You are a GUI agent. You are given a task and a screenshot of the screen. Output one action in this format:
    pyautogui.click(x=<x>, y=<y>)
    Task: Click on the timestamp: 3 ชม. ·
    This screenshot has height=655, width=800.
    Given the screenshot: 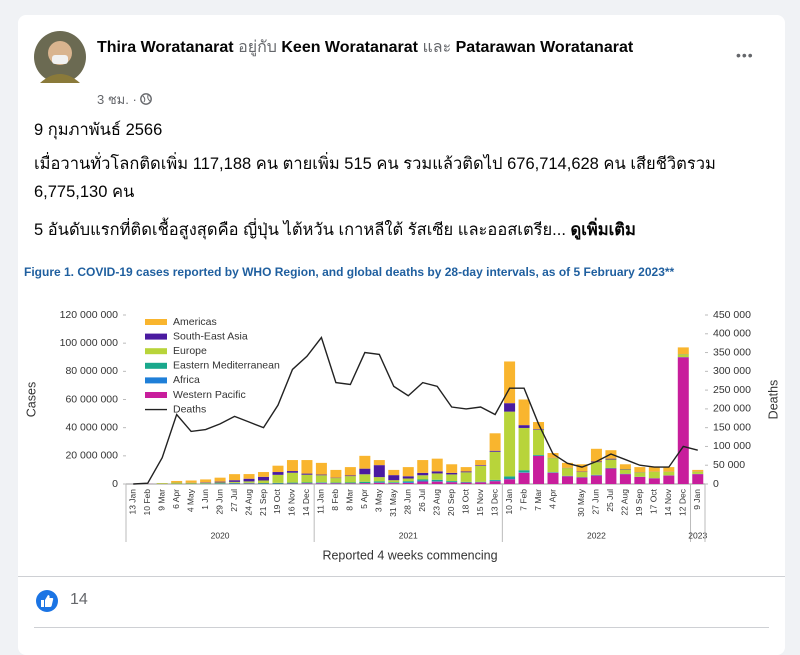 What is the action you would take?
    pyautogui.click(x=124, y=99)
    